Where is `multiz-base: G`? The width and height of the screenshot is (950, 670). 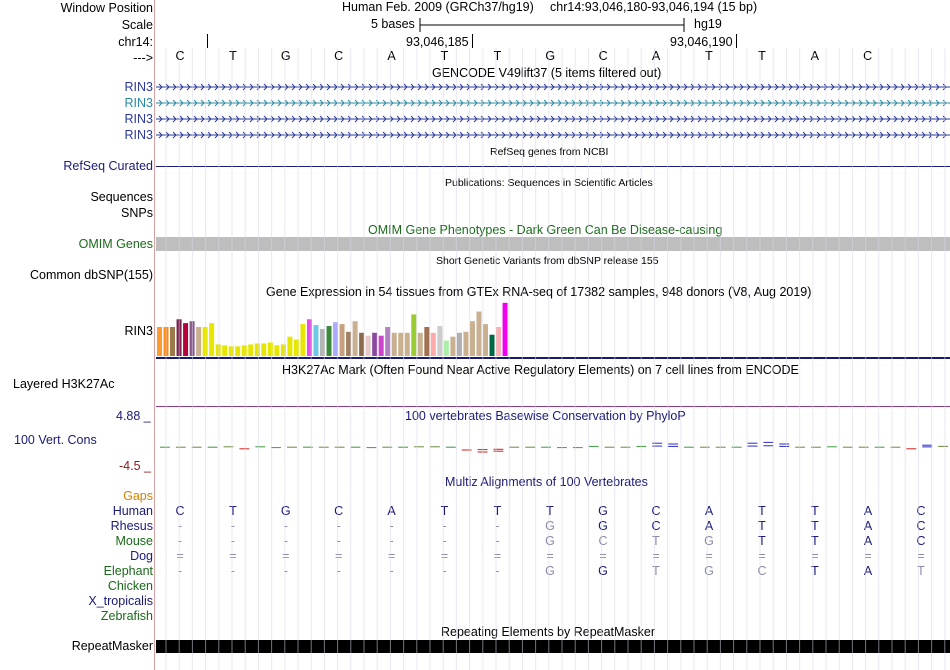
multiz-base: G is located at coordinates (550, 541).